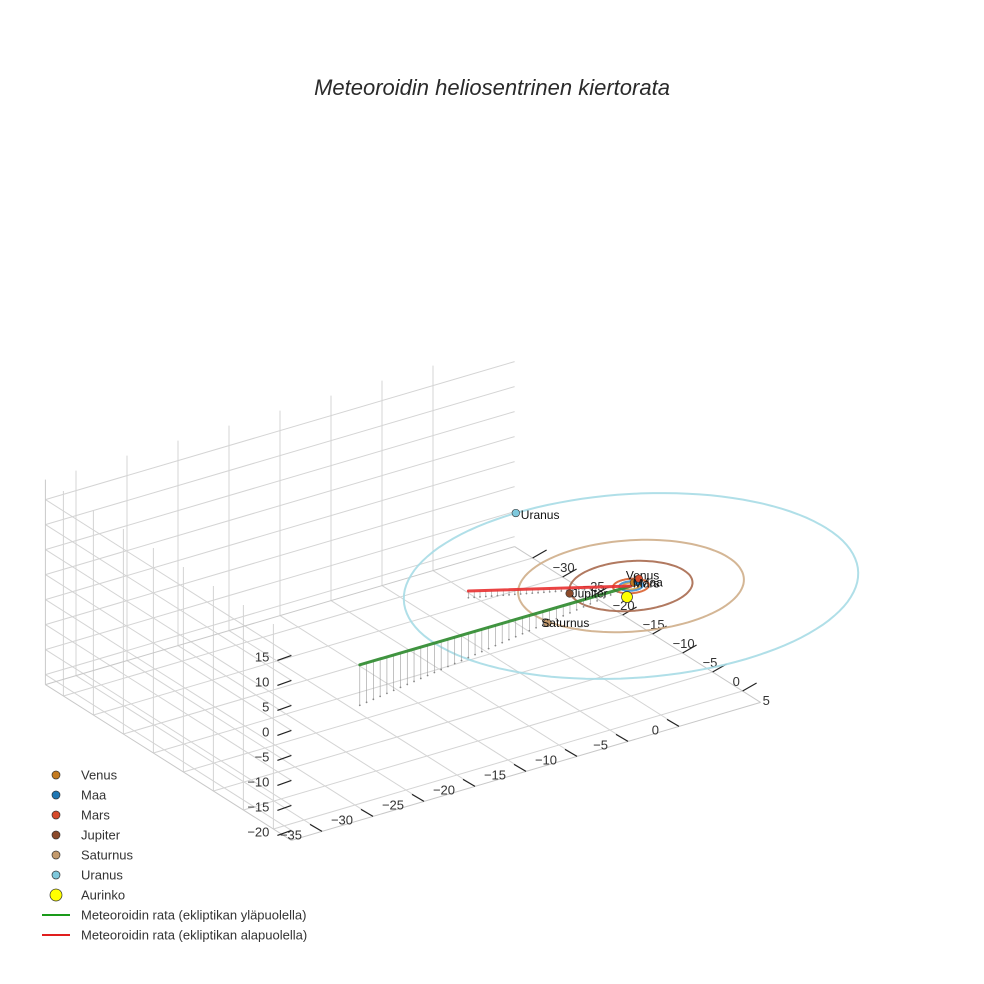 This screenshot has width=984, height=984. Describe the element at coordinates (766, 700) in the screenshot. I see `y-tick-label: 5` at that location.